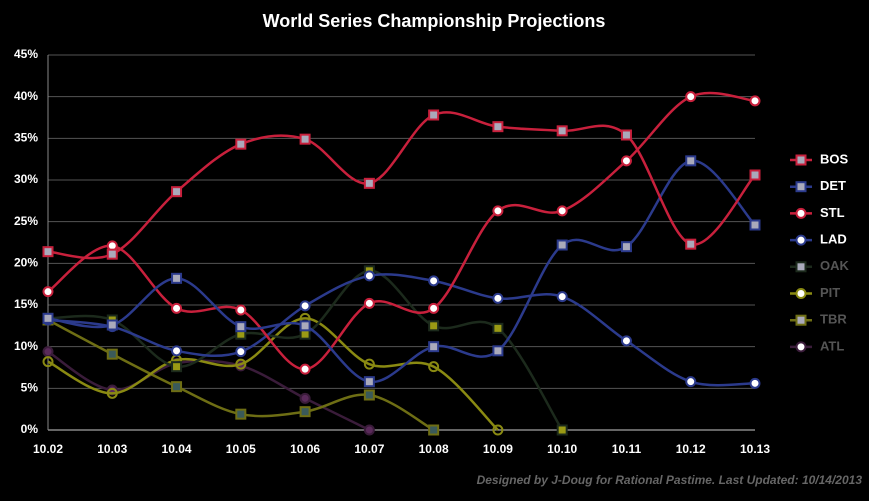 This screenshot has height=501, width=869. Describe the element at coordinates (305, 449) in the screenshot. I see `x-tick-label: 10.06` at that location.